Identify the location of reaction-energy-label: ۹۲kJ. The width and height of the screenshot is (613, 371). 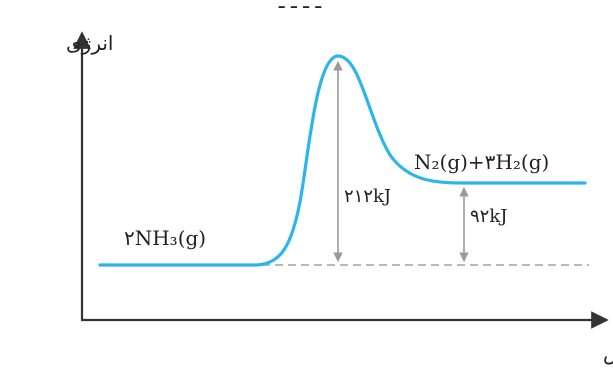
(488, 216).